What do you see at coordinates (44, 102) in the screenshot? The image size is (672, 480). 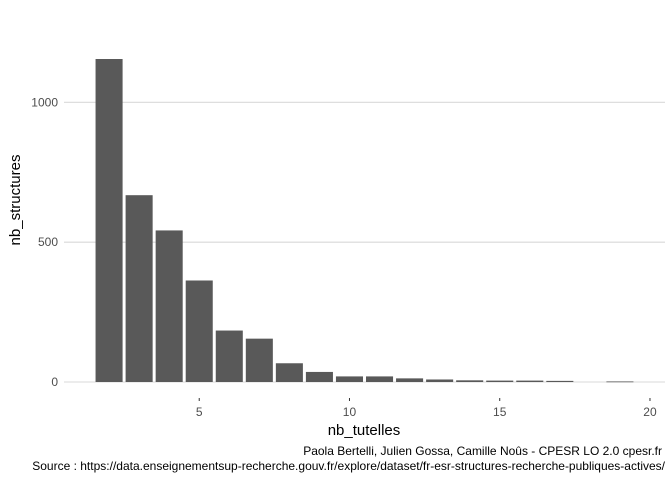 I see `y-tick-label: 1000` at bounding box center [44, 102].